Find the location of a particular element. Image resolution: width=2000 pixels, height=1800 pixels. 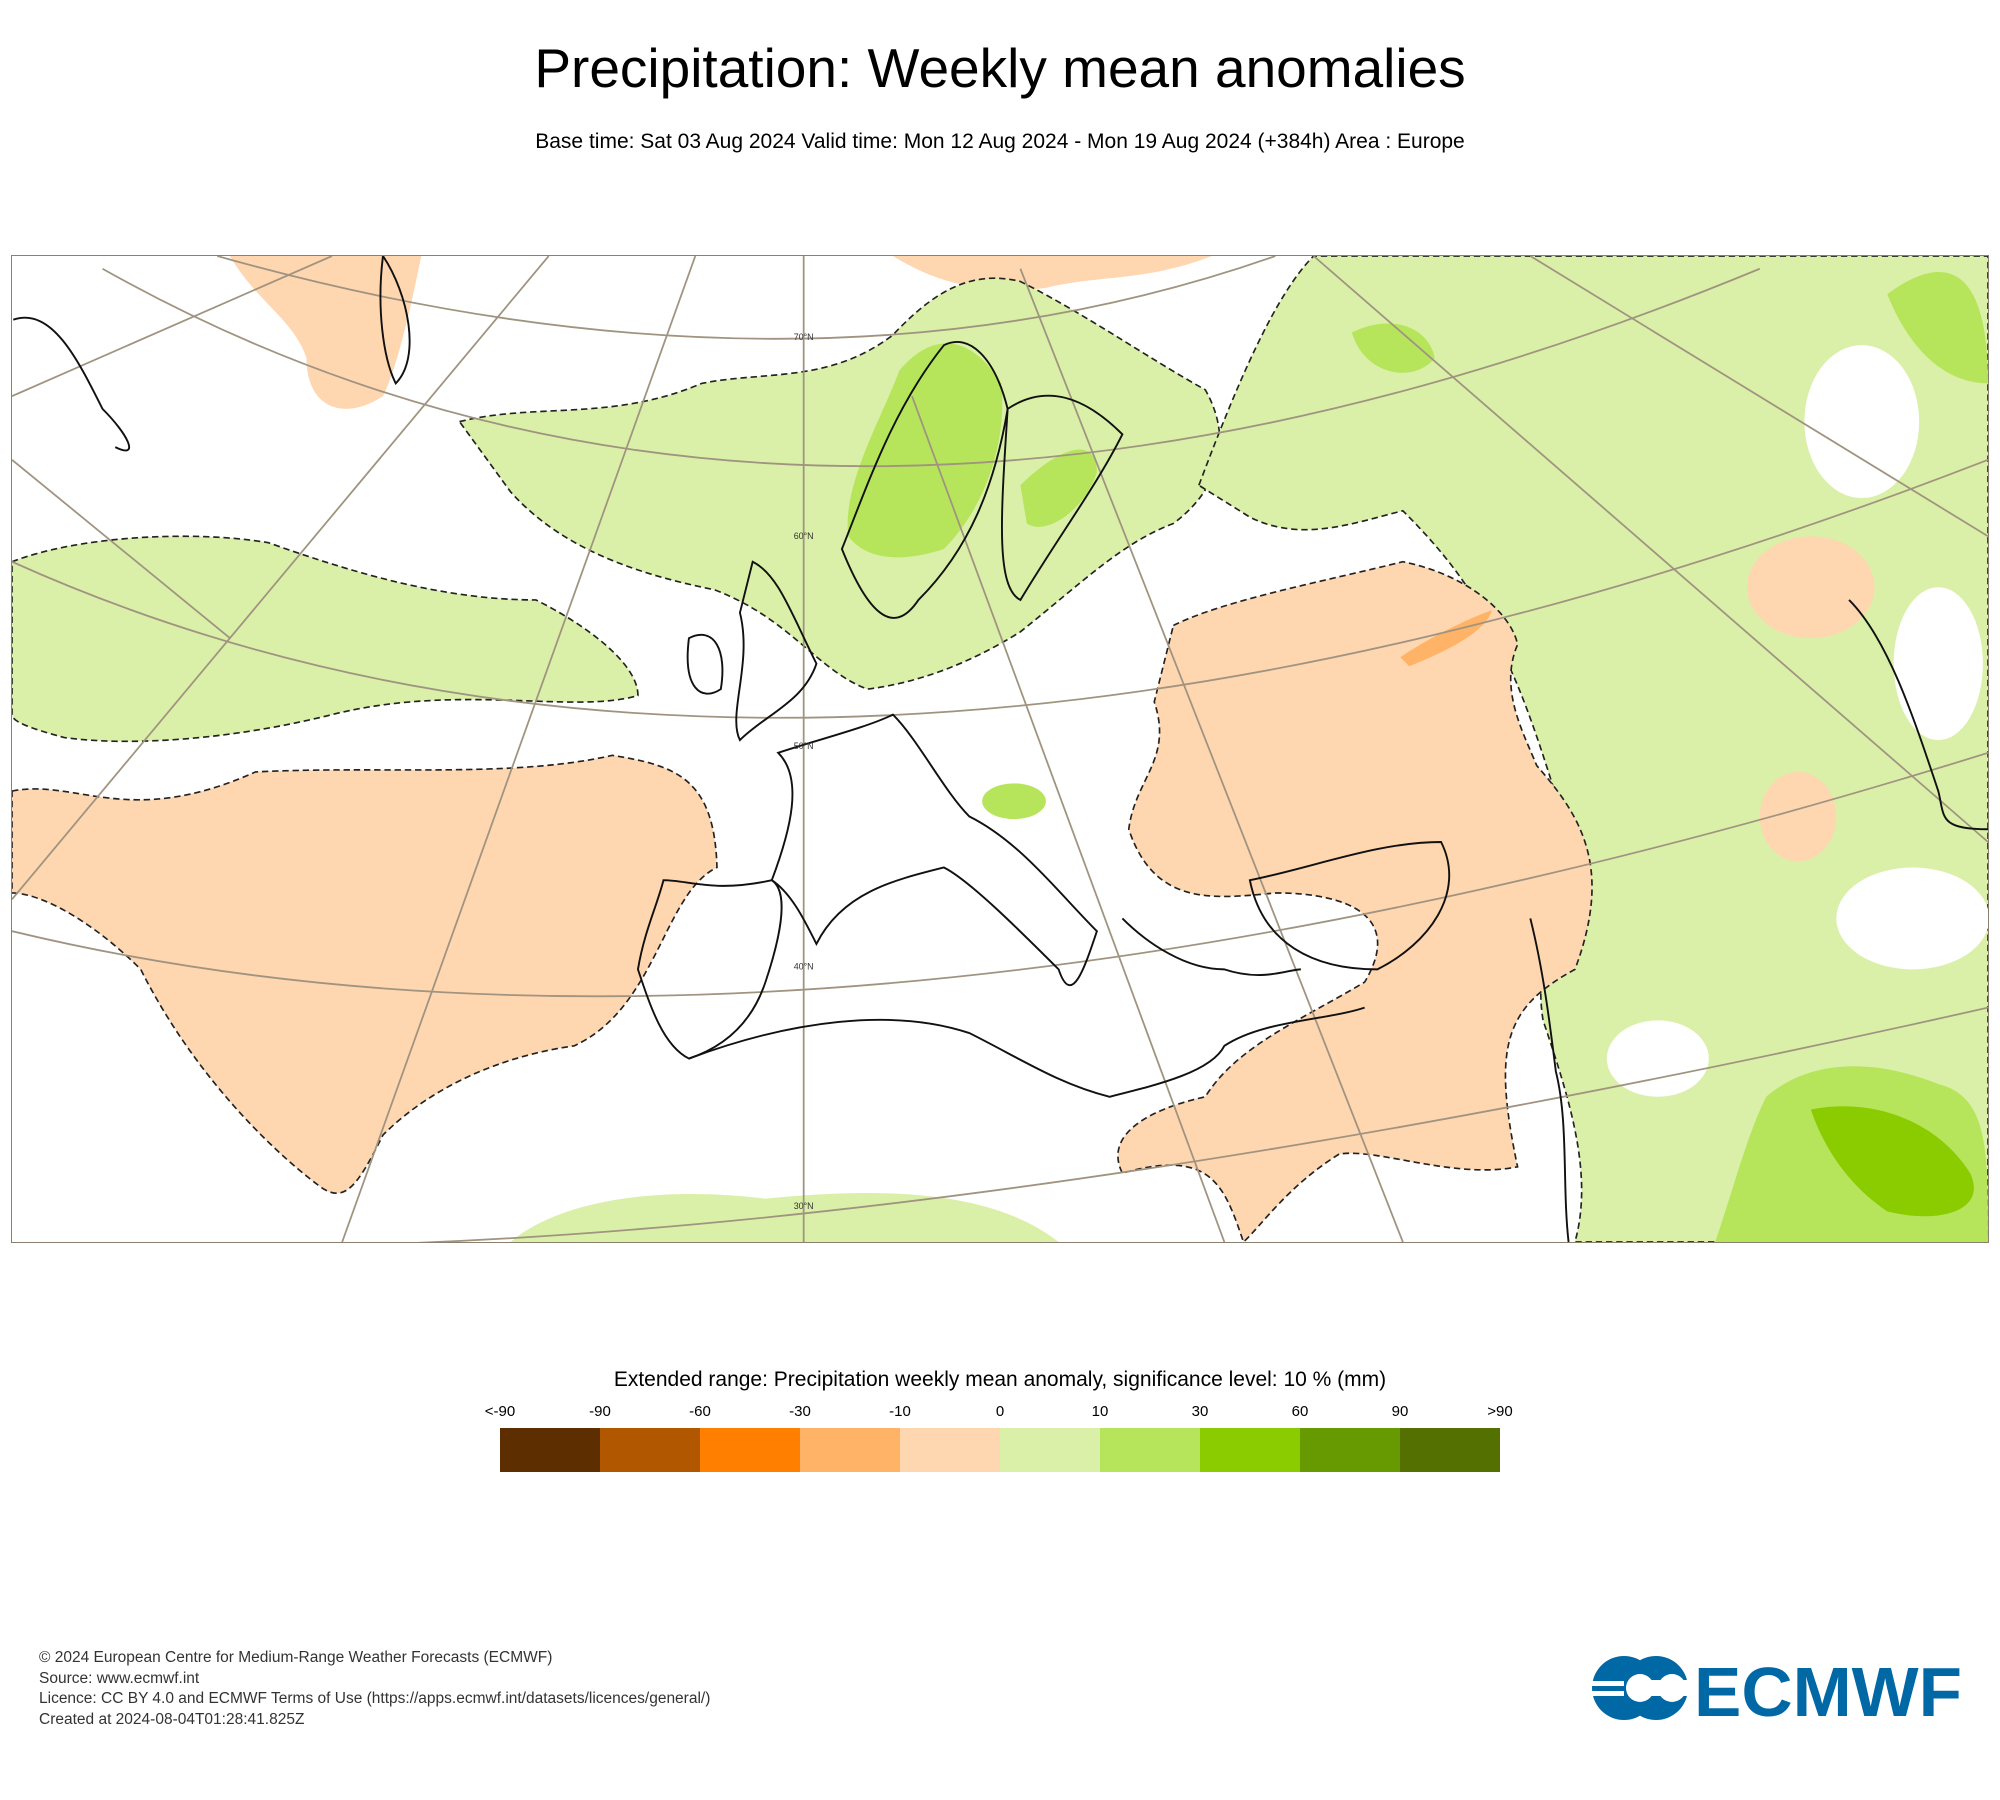

ecmwf-logo: ECMWF is located at coordinates (1776, 1688).